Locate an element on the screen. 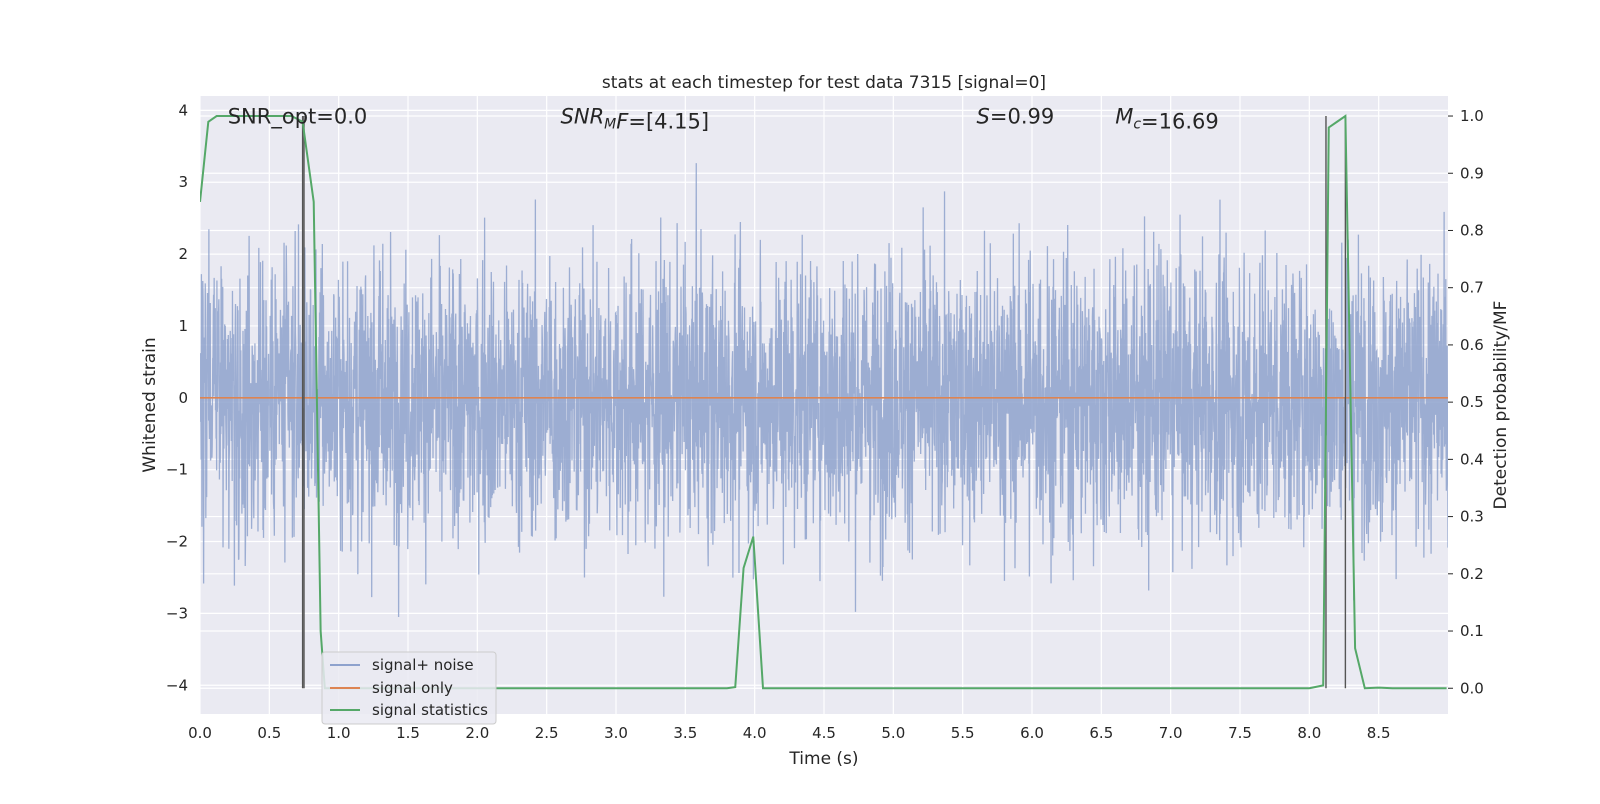 The height and width of the screenshot is (804, 1600). y2-tick-label: 1.0 is located at coordinates (1472, 116).